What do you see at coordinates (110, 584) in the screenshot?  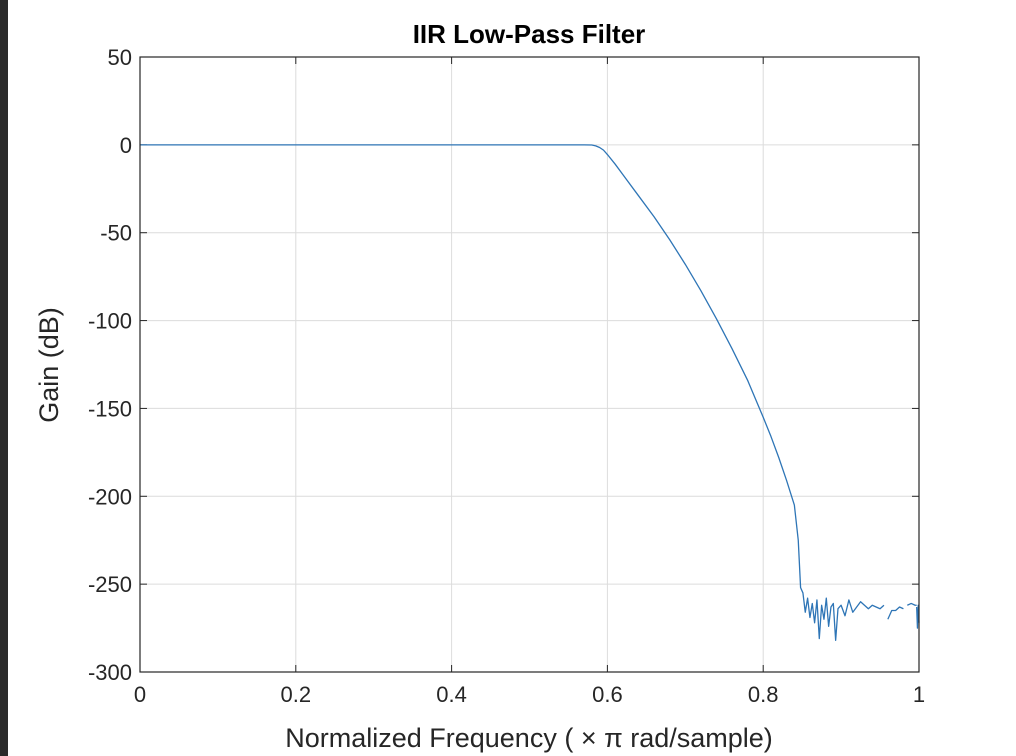 I see `y-tick-label: -250` at bounding box center [110, 584].